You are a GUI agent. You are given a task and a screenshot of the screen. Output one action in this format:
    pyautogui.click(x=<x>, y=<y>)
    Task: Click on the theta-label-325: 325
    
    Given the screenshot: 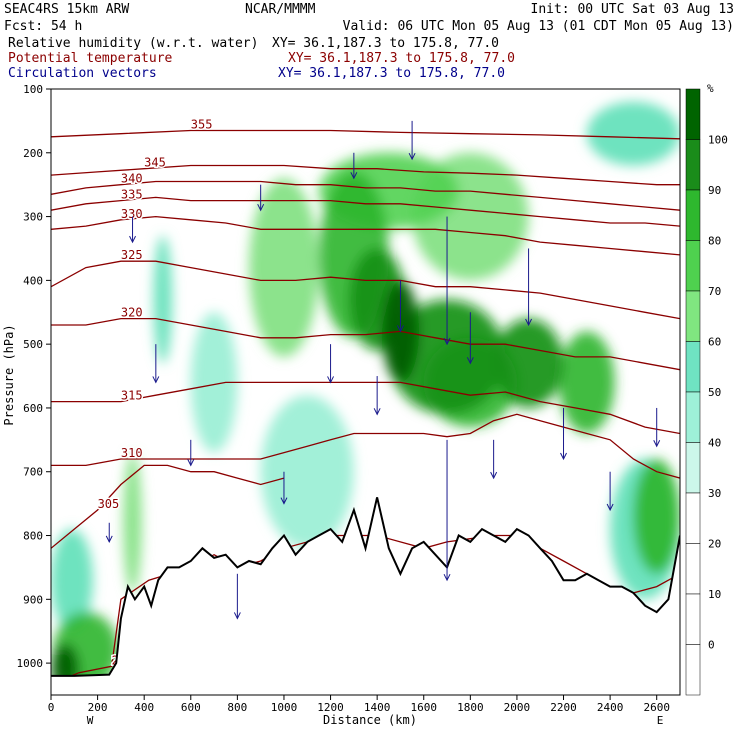 What is the action you would take?
    pyautogui.click(x=132, y=255)
    